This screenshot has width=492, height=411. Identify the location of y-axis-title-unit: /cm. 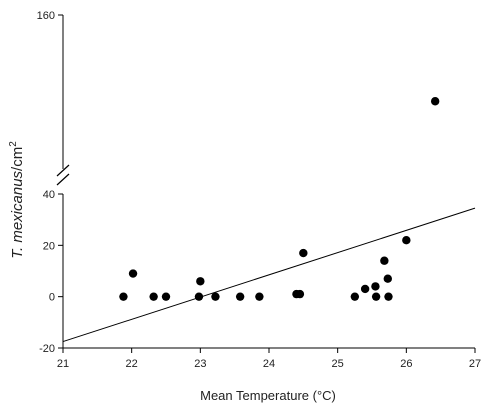
(17, 159).